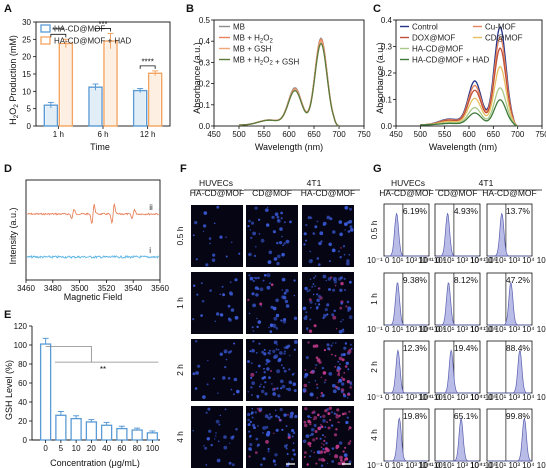 The image size is (546, 468). What do you see at coordinates (180, 303) in the screenshot?
I see `panel-f-row-label: 1 h` at bounding box center [180, 303].